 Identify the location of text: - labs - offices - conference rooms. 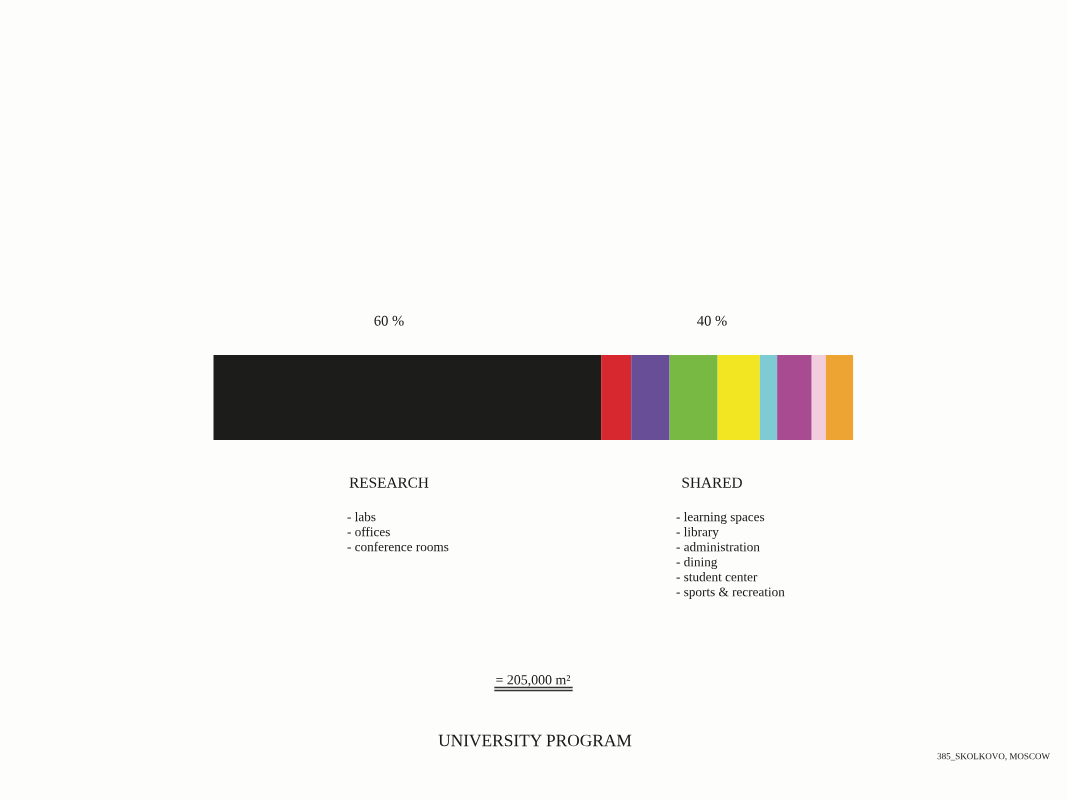
(398, 532).